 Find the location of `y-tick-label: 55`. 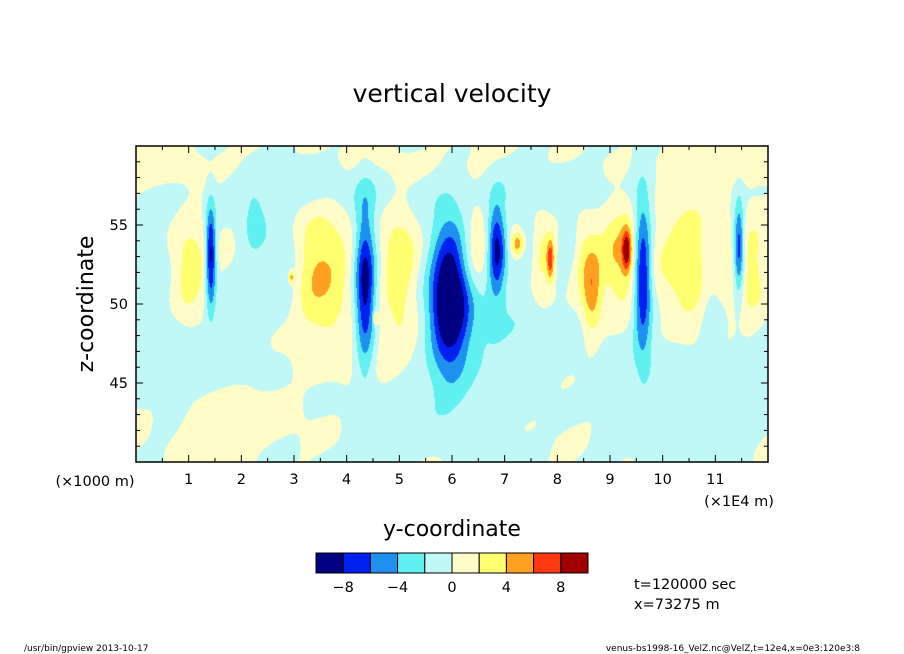

y-tick-label: 55 is located at coordinates (119, 226).